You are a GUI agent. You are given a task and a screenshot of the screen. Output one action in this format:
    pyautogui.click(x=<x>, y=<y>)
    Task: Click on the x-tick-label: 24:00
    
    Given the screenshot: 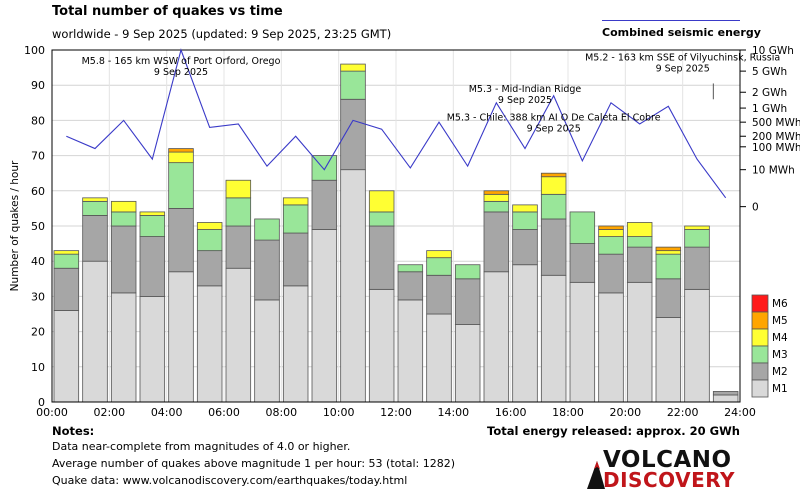 What is the action you would take?
    pyautogui.click(x=740, y=412)
    